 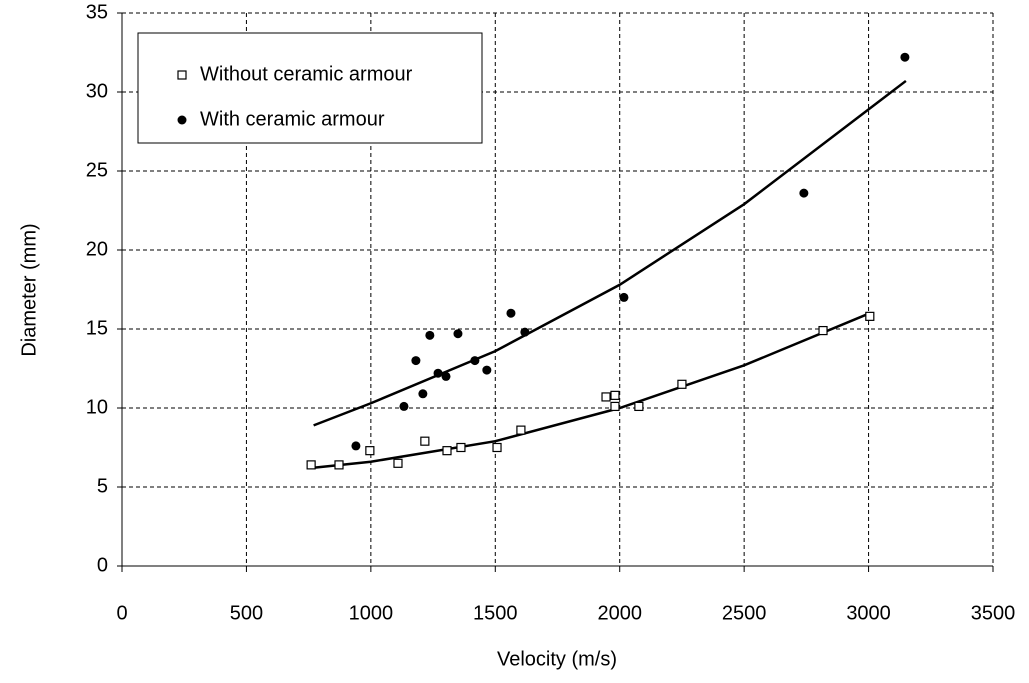 What do you see at coordinates (102, 565) in the screenshot?
I see `y-tick-label: 0` at bounding box center [102, 565].